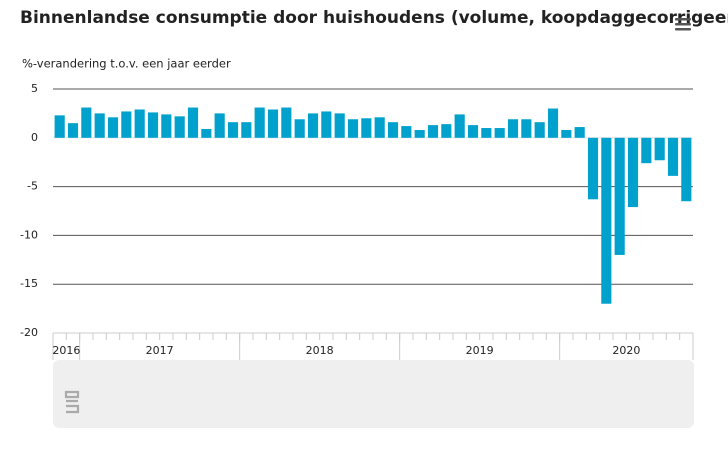  I want to click on x-tick-label: 2016, so click(66, 350).